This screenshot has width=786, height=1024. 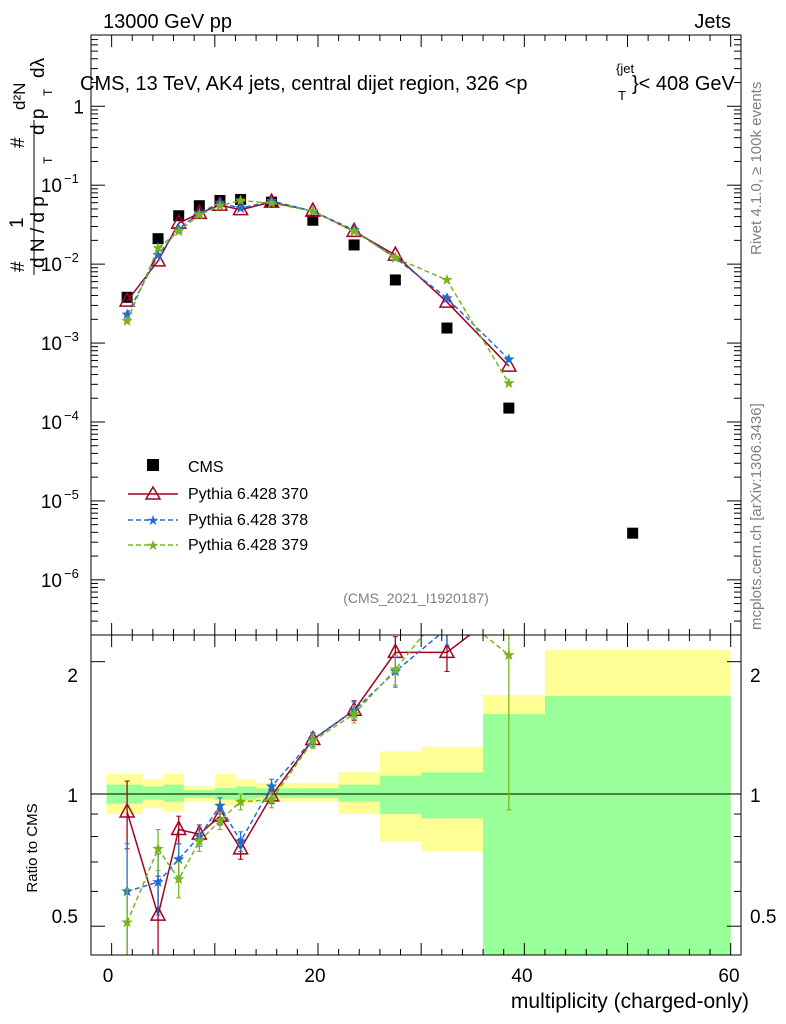 I want to click on analysis-id: (CMS_2021_I1920187), so click(x=416, y=598).